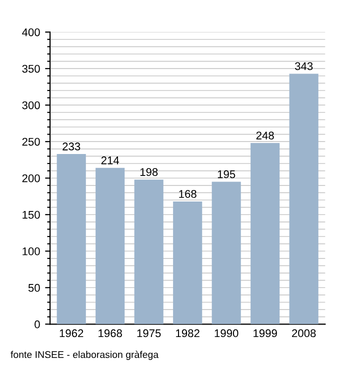 The width and height of the screenshot is (350, 373). Describe the element at coordinates (31, 105) in the screenshot. I see `y-tick-label: 300` at that location.